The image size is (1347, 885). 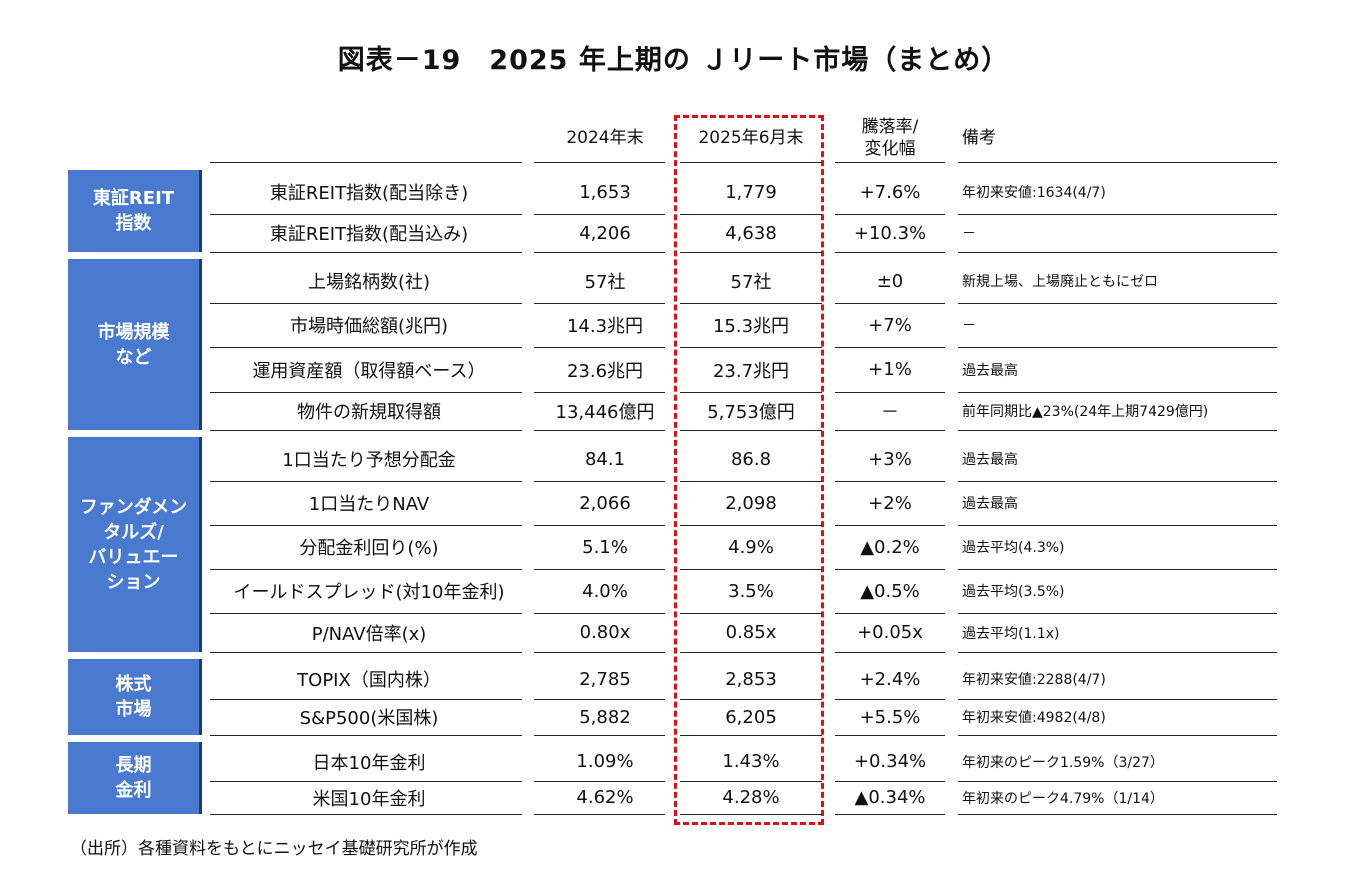 I want to click on remark: 年初来のピーク4.79%（1/14）, so click(x=1063, y=798).